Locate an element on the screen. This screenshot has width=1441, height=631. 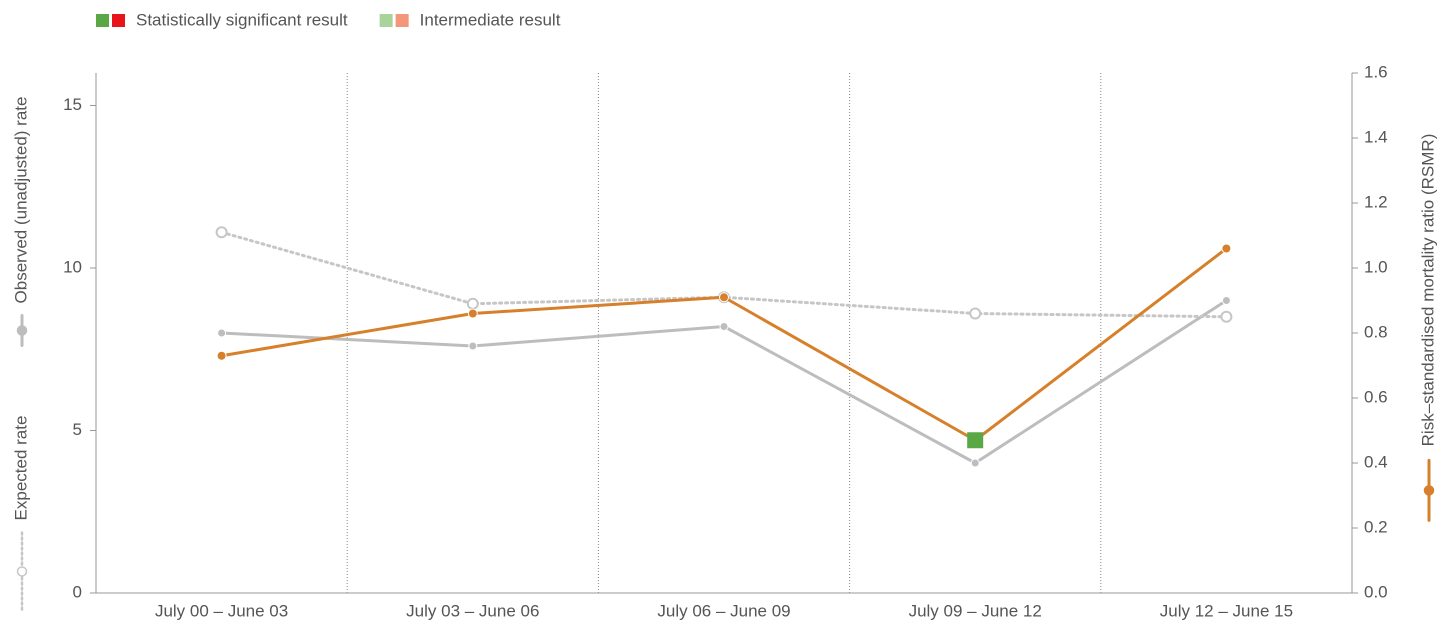
axis-title: Risk–standardised mortality ratio (RSMR) is located at coordinates (1427, 290).